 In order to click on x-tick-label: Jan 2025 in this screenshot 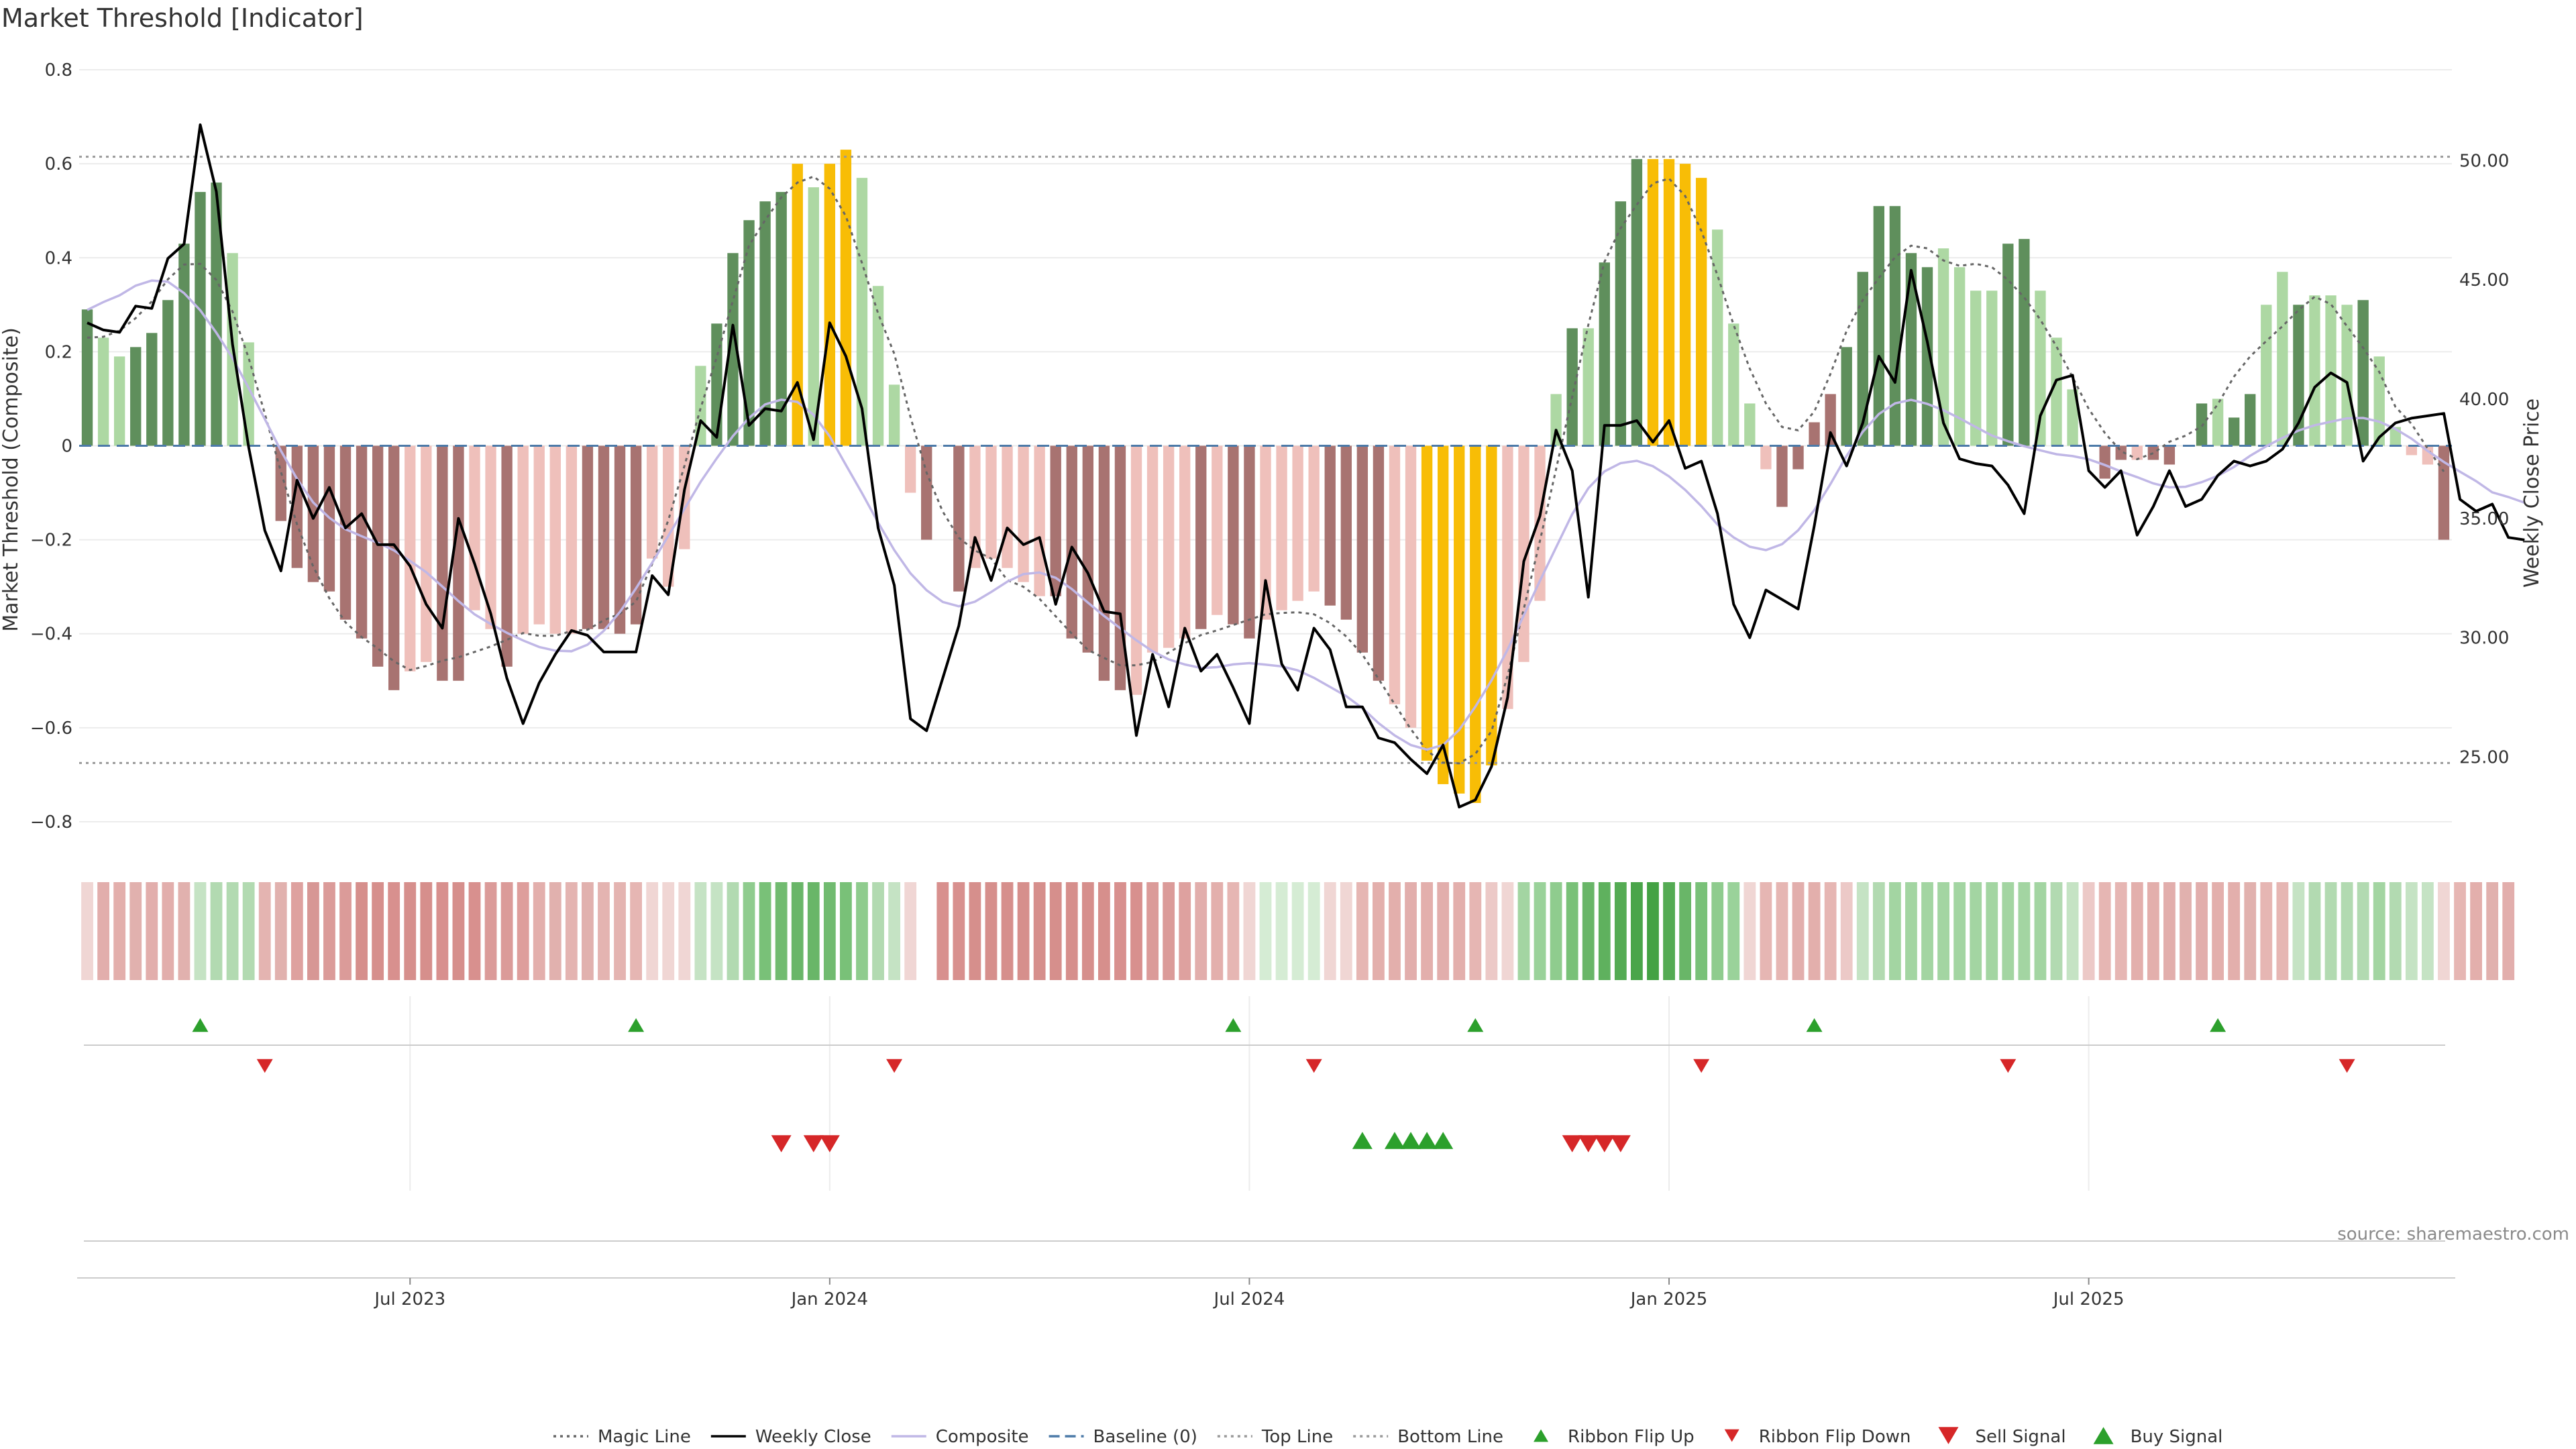, I will do `click(1668, 1299)`.